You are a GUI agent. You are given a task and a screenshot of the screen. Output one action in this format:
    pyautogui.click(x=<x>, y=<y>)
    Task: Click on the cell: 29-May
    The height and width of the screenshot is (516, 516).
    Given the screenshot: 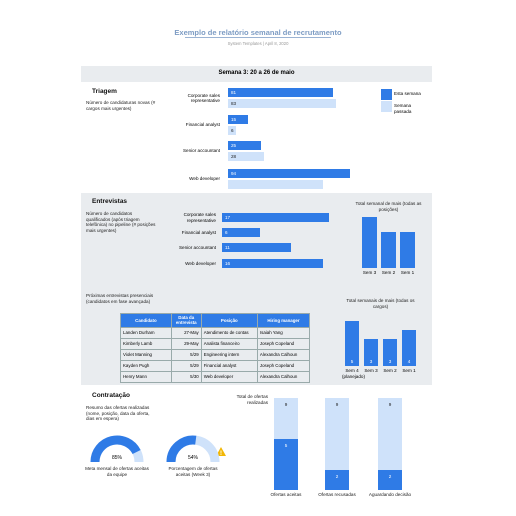 What is the action you would take?
    pyautogui.click(x=186, y=343)
    